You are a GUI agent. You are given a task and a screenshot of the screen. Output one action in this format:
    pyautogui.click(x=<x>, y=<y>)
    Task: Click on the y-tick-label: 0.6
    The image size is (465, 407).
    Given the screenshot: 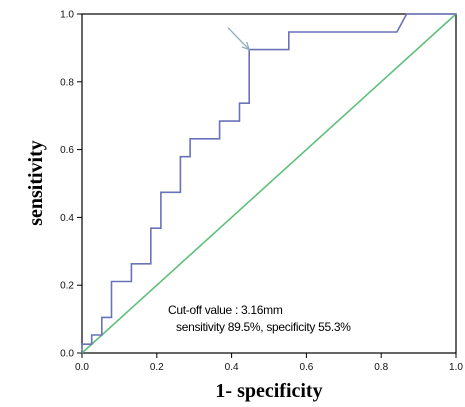 What is the action you would take?
    pyautogui.click(x=67, y=150)
    